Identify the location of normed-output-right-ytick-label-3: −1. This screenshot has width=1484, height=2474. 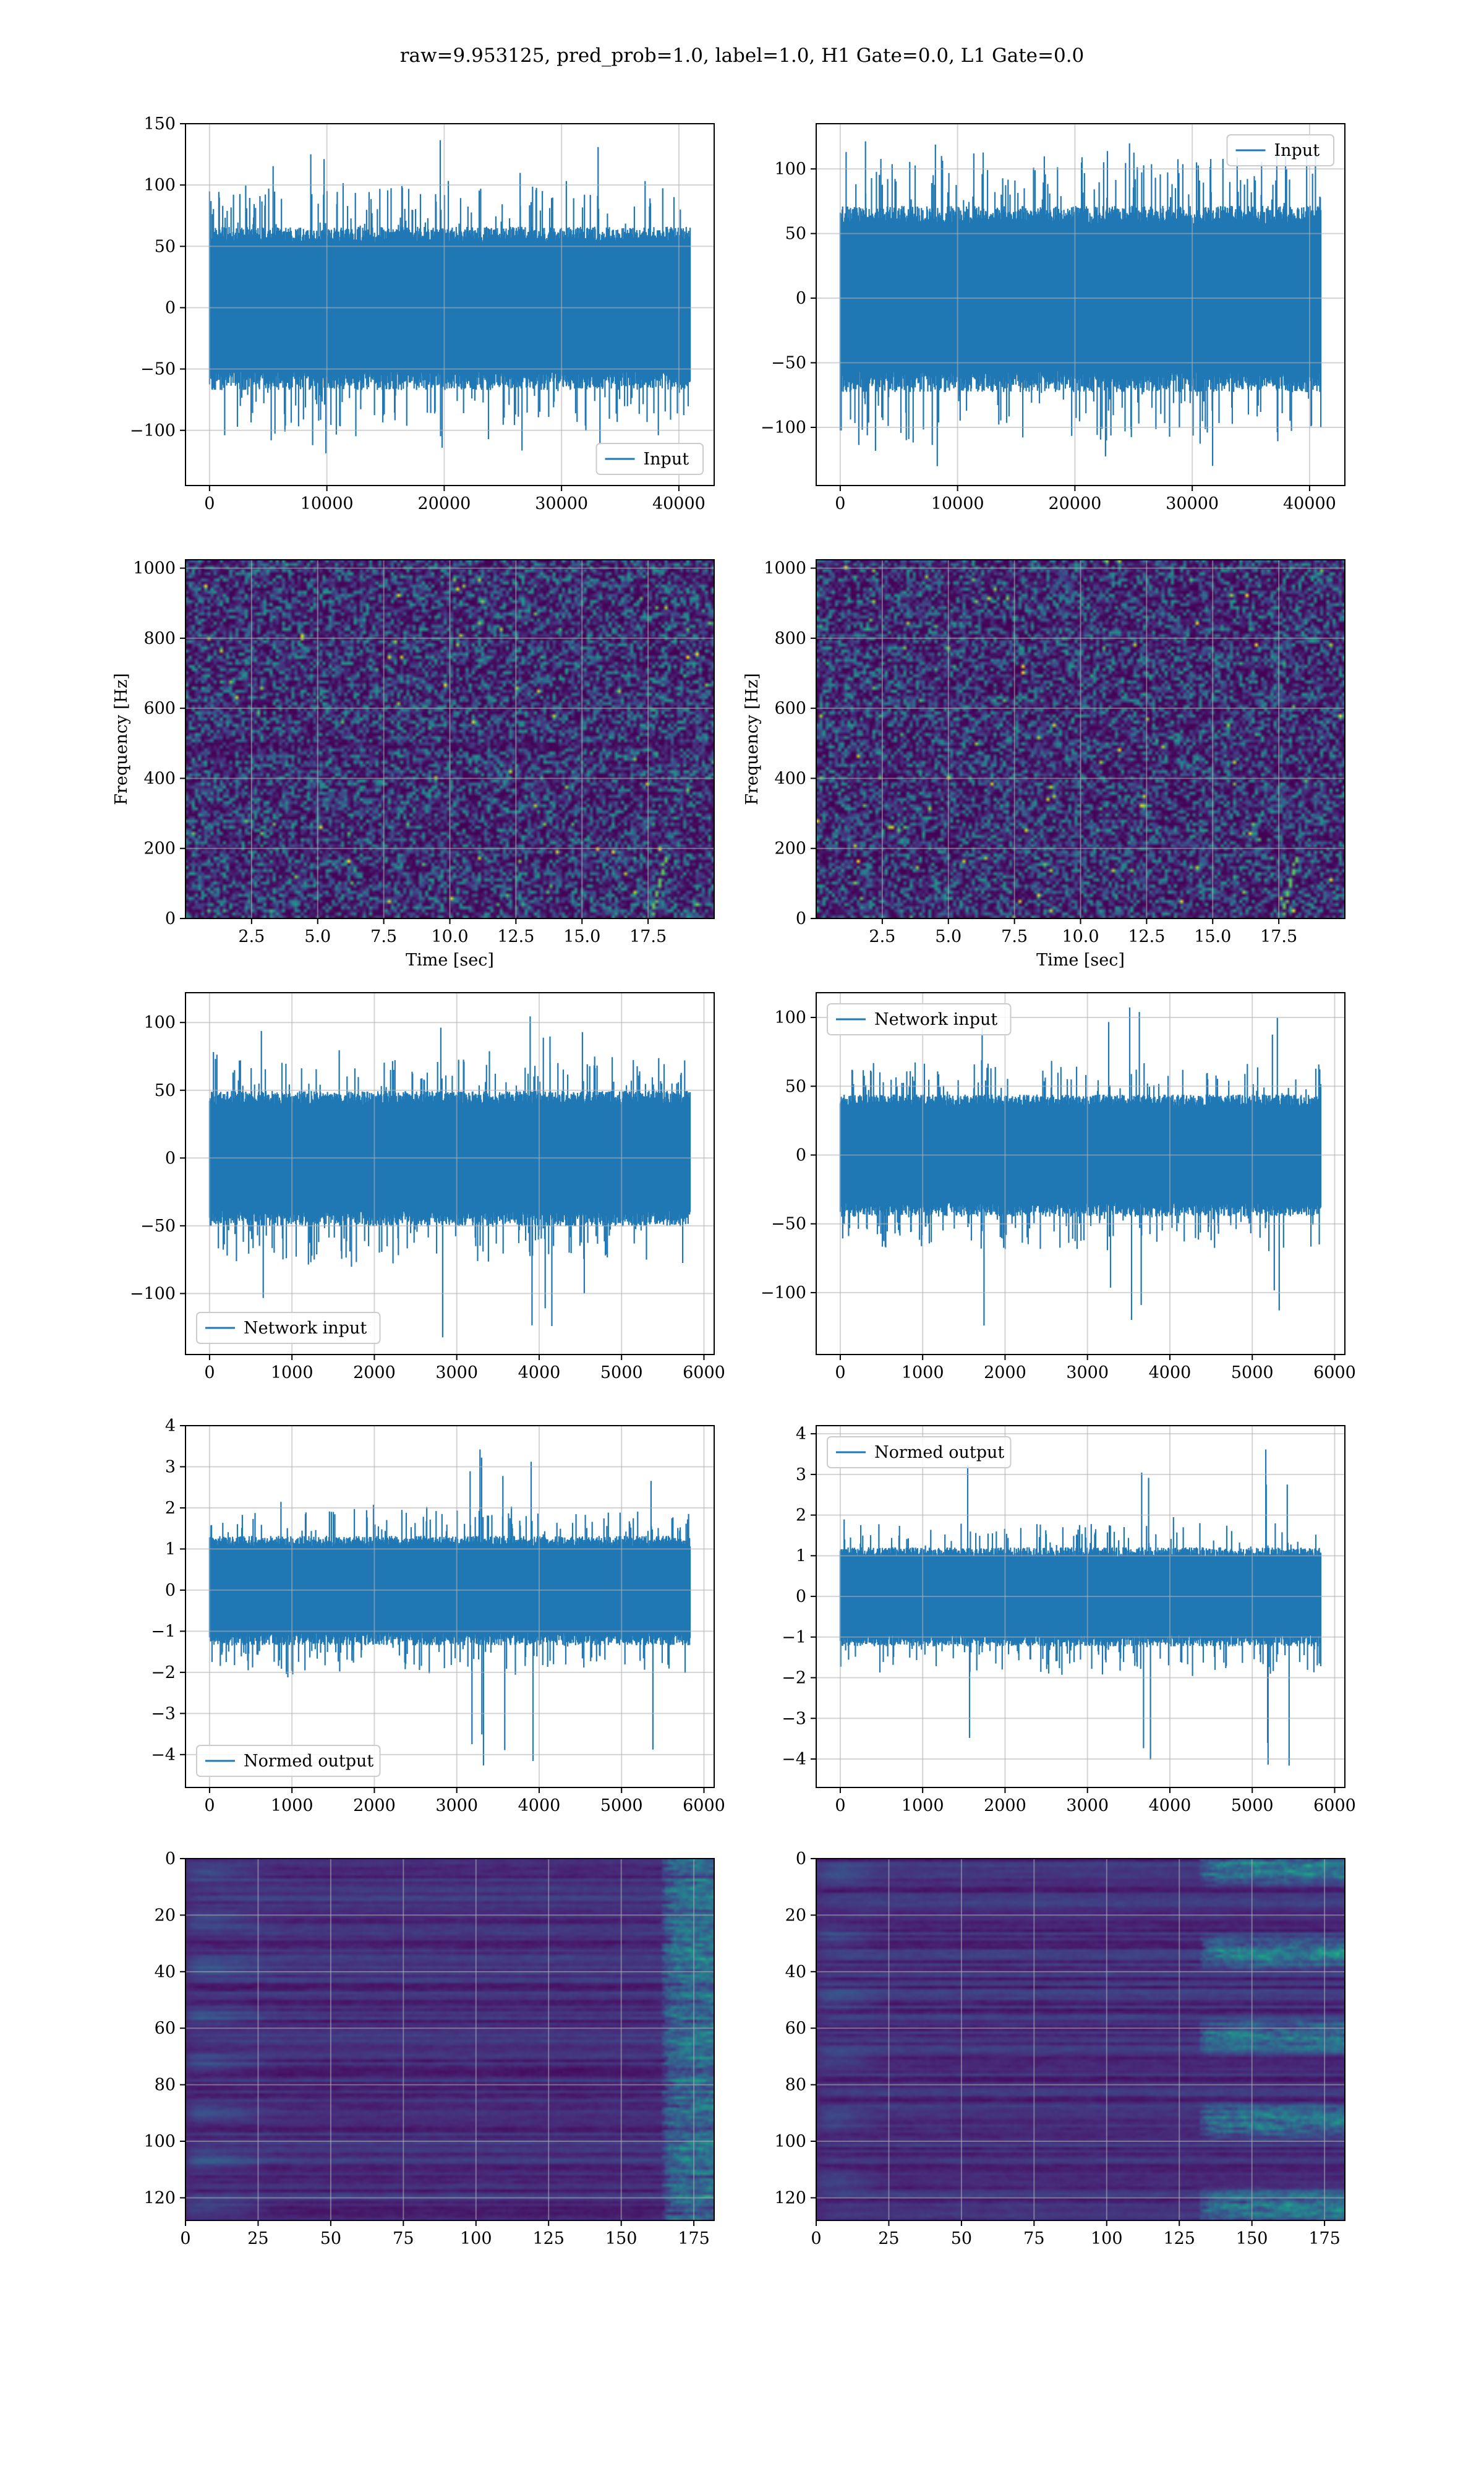
(794, 1637).